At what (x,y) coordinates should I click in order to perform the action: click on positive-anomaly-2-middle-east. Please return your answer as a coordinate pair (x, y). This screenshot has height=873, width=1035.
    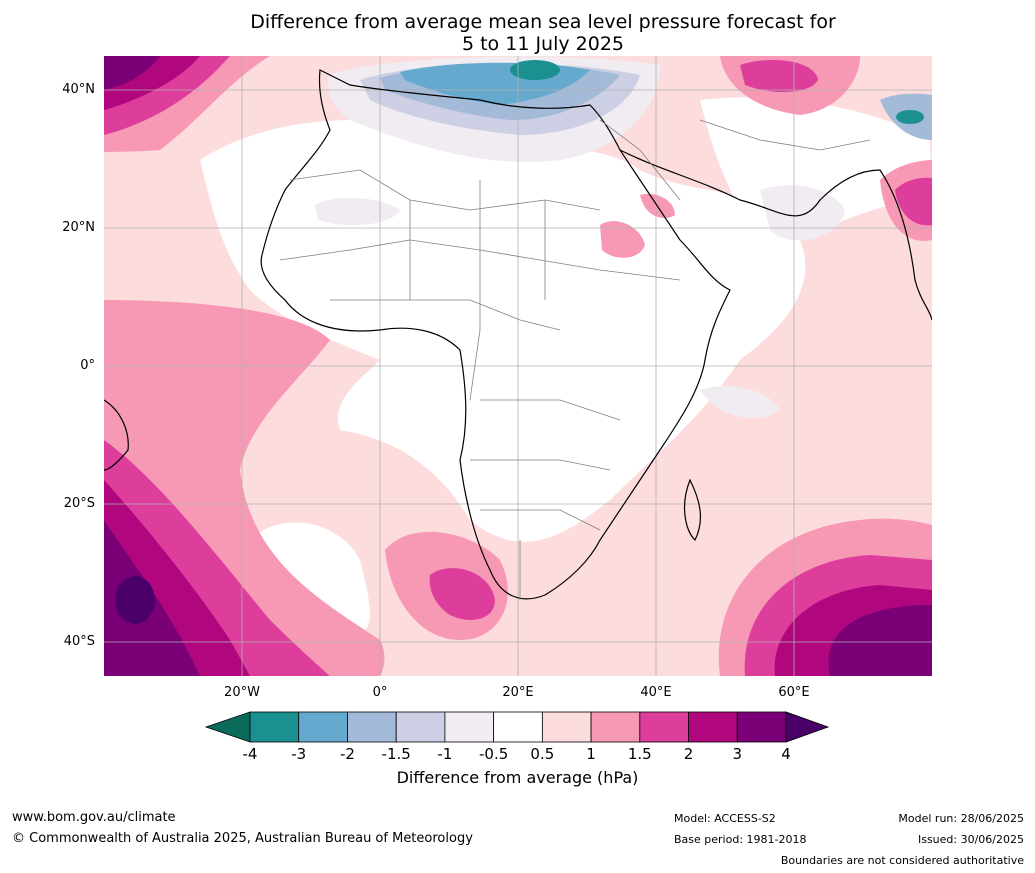
    Looking at the image, I should click on (779, 76).